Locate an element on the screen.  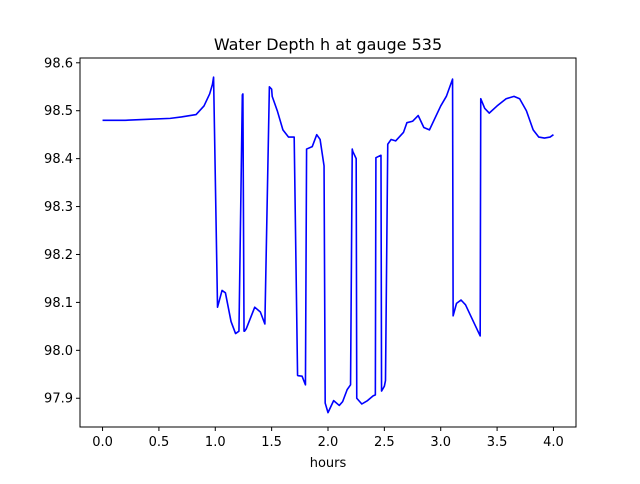
x-tick-label: 4.0 is located at coordinates (553, 442).